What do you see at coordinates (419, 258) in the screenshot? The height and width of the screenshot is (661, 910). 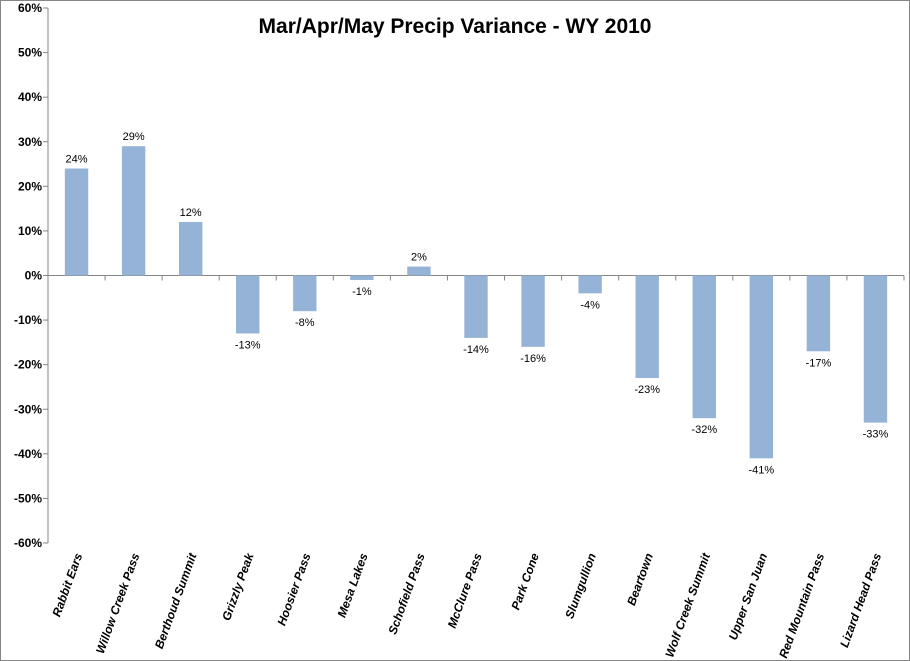 I see `data-label: 2%` at bounding box center [419, 258].